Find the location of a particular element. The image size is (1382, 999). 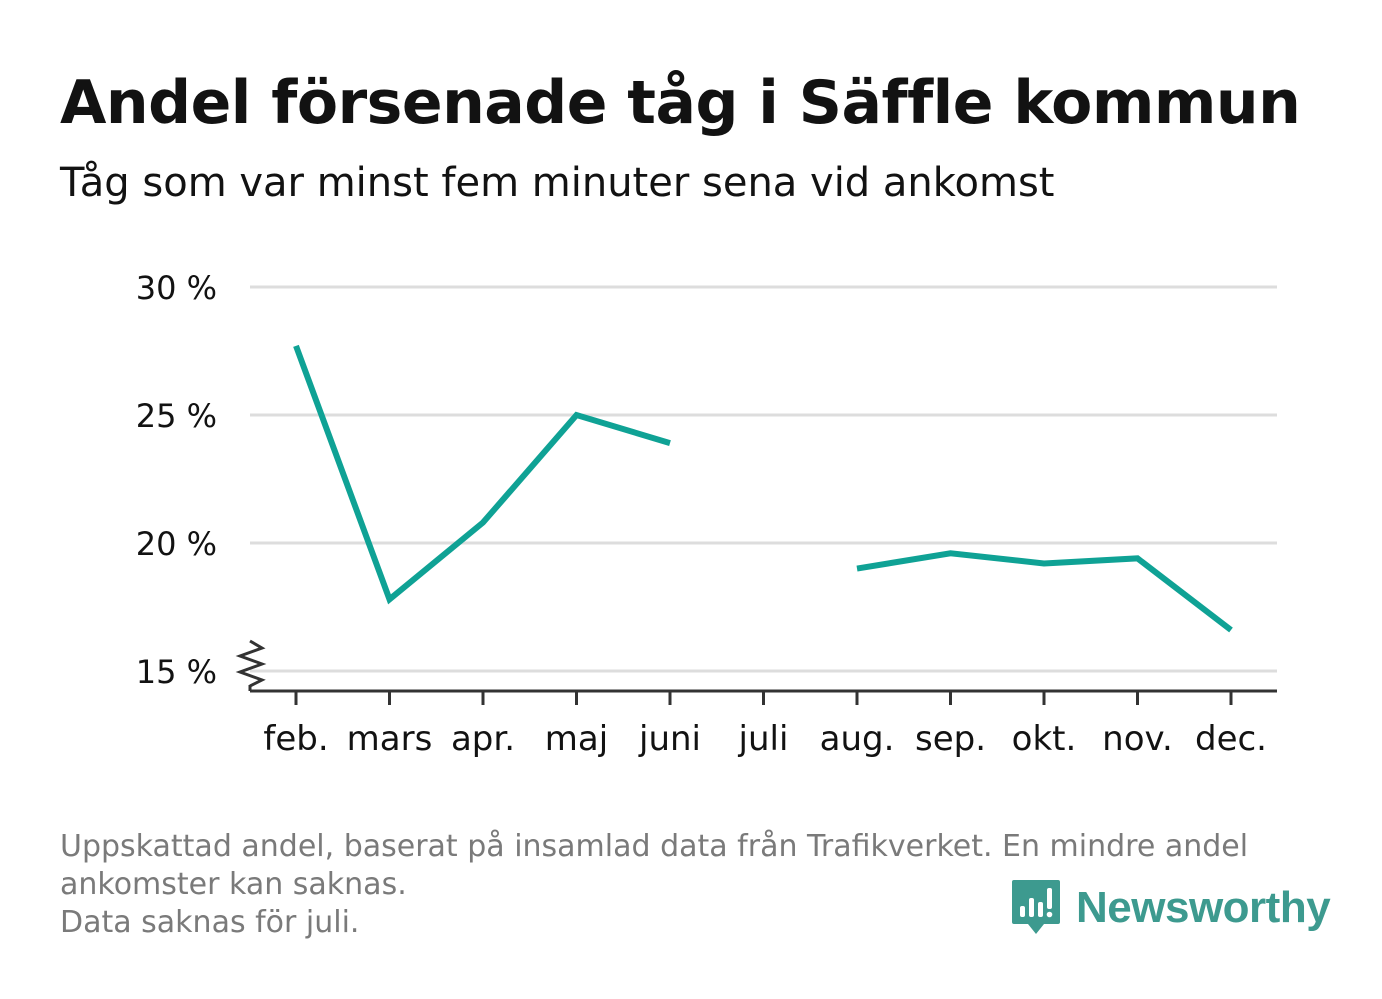

x-tick-label: aug. is located at coordinates (857, 739).